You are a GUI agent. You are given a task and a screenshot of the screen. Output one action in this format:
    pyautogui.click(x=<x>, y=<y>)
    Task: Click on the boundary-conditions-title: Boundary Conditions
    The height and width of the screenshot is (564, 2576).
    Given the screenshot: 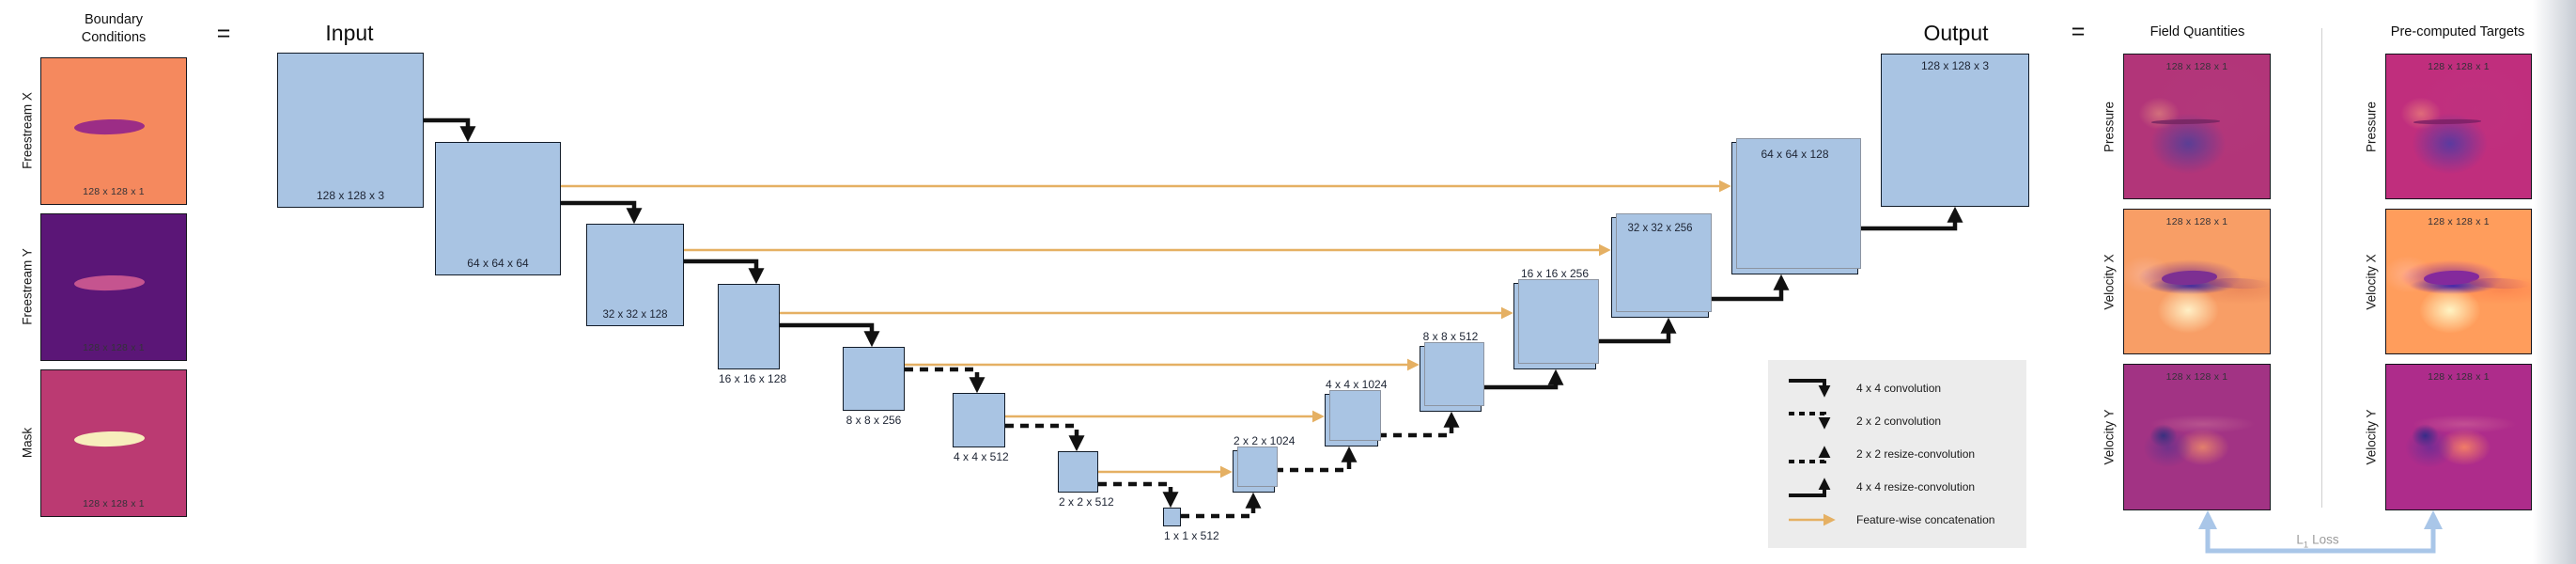 What is the action you would take?
    pyautogui.click(x=114, y=29)
    